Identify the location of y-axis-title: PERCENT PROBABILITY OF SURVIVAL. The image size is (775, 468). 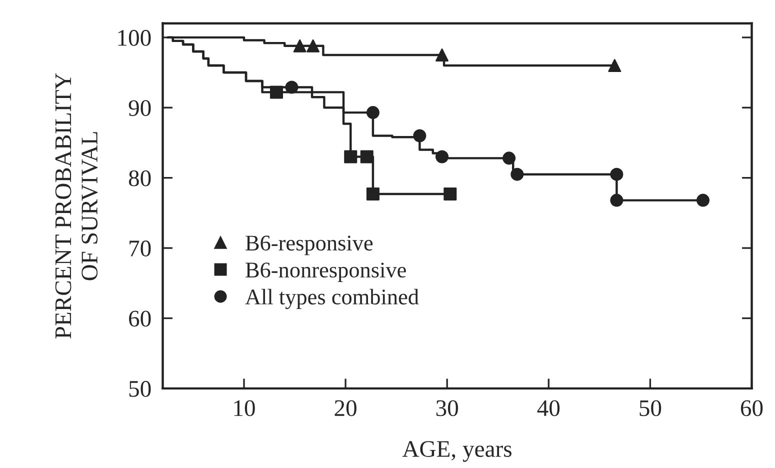
(76, 206).